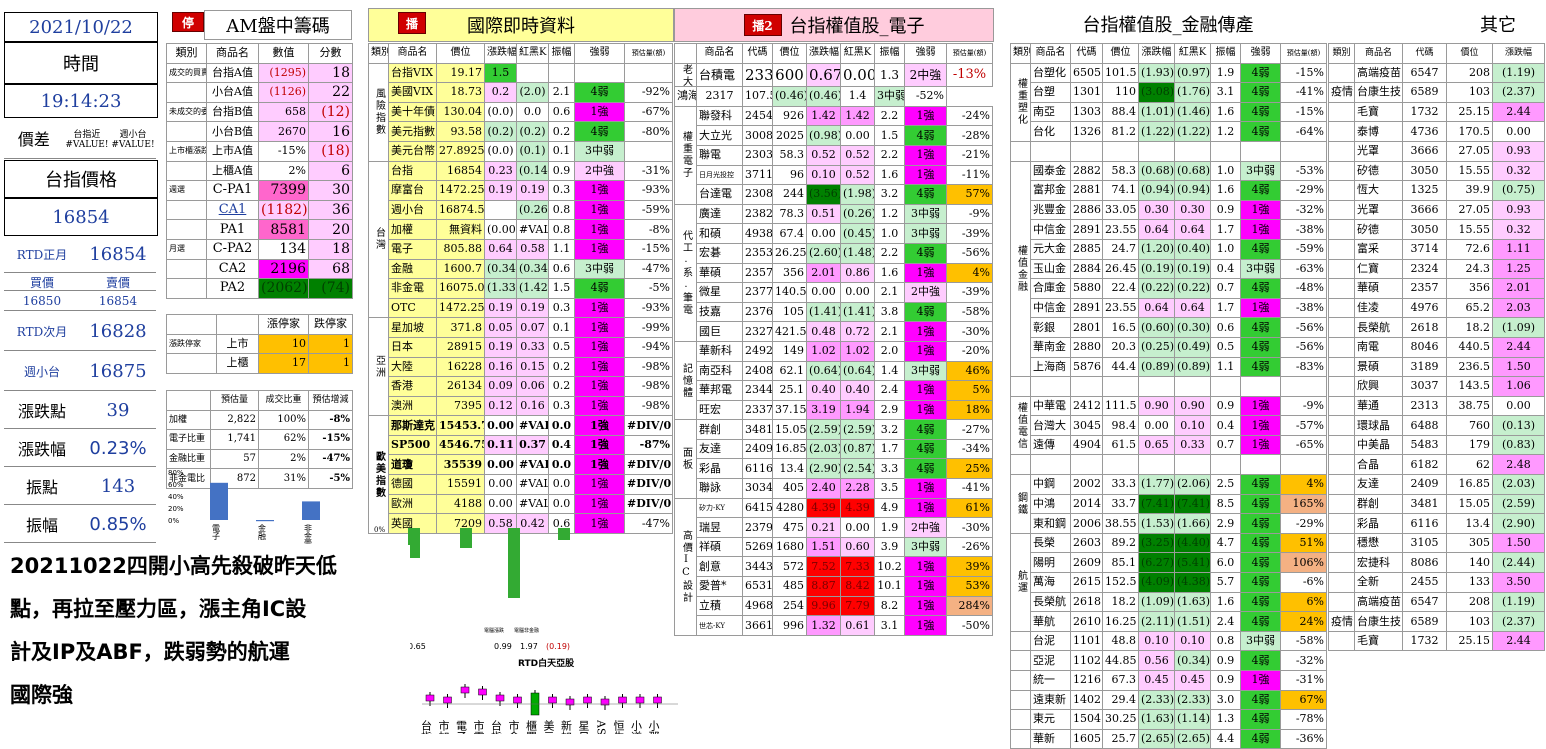 The height and width of the screenshot is (749, 1546). I want to click on tech-price: 26.25, so click(789, 253).